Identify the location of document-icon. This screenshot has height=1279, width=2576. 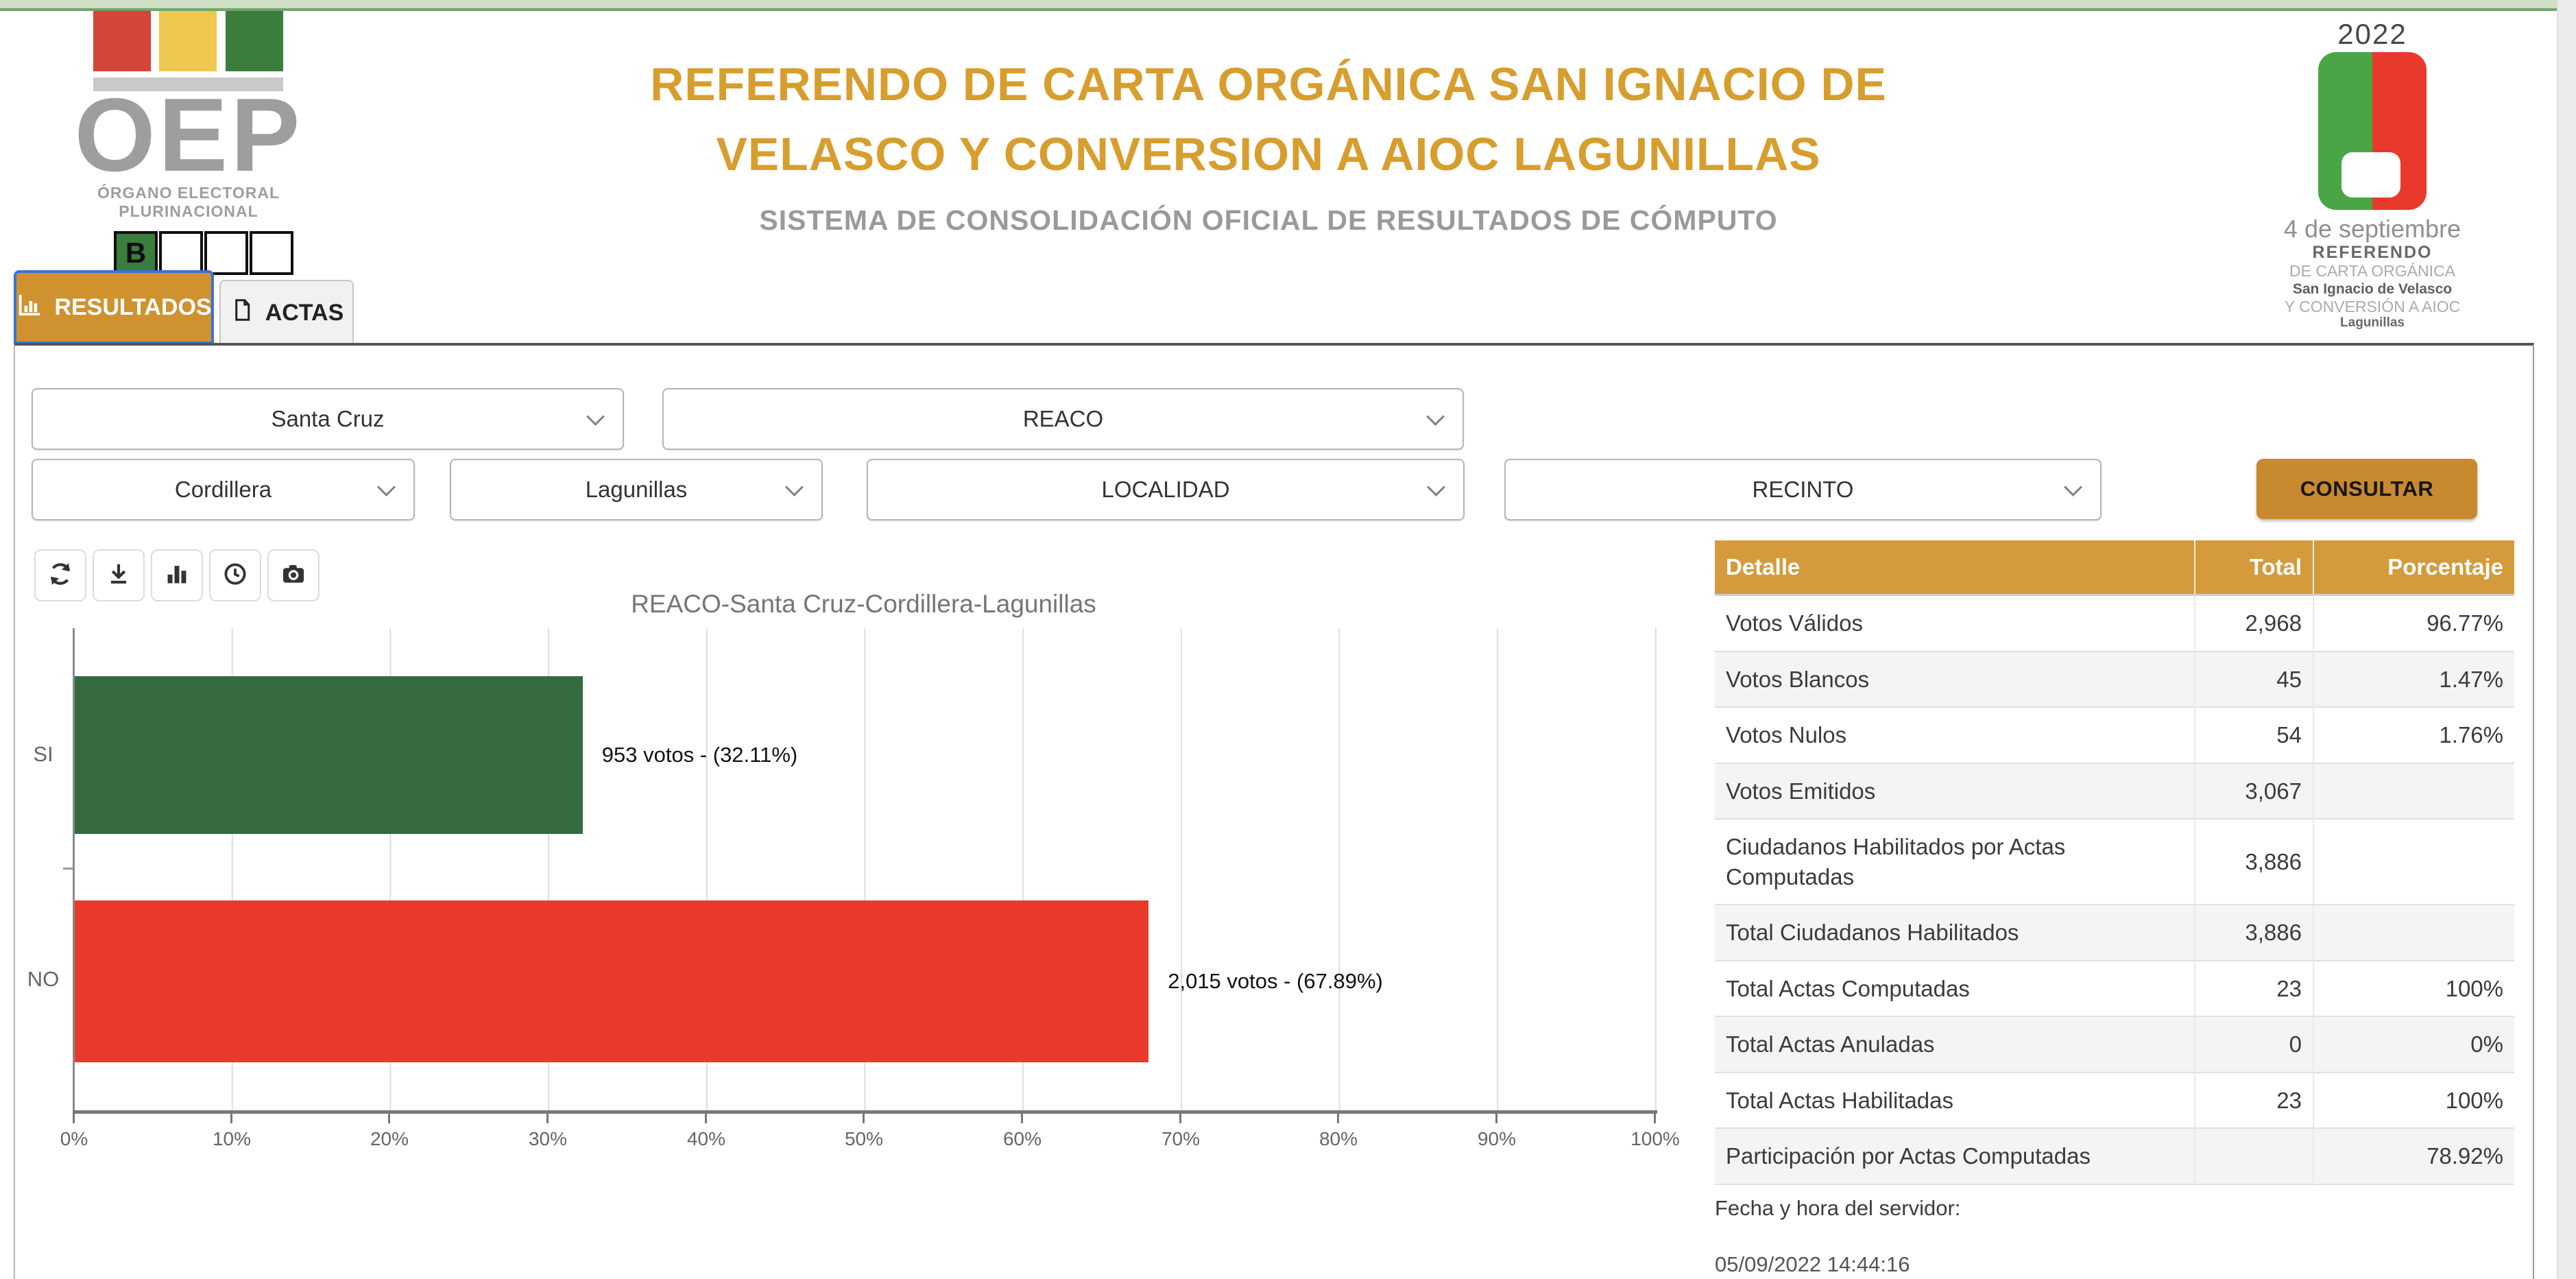
(242, 313).